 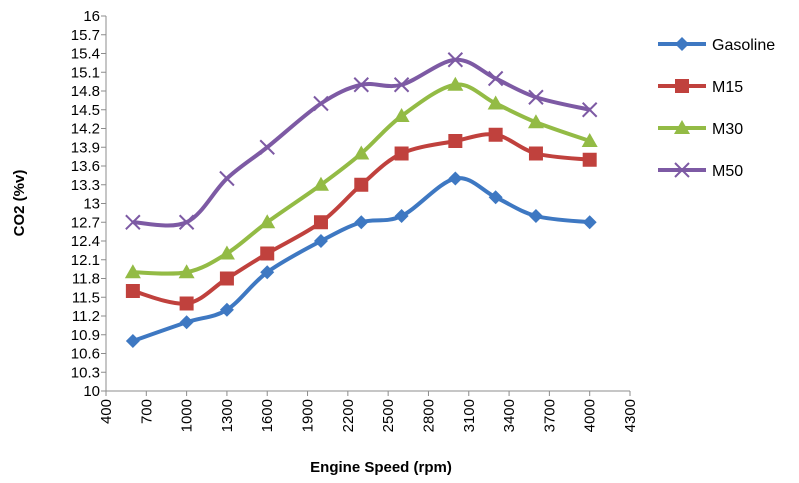 What do you see at coordinates (85, 222) in the screenshot?
I see `y-tick-label: 12.7` at bounding box center [85, 222].